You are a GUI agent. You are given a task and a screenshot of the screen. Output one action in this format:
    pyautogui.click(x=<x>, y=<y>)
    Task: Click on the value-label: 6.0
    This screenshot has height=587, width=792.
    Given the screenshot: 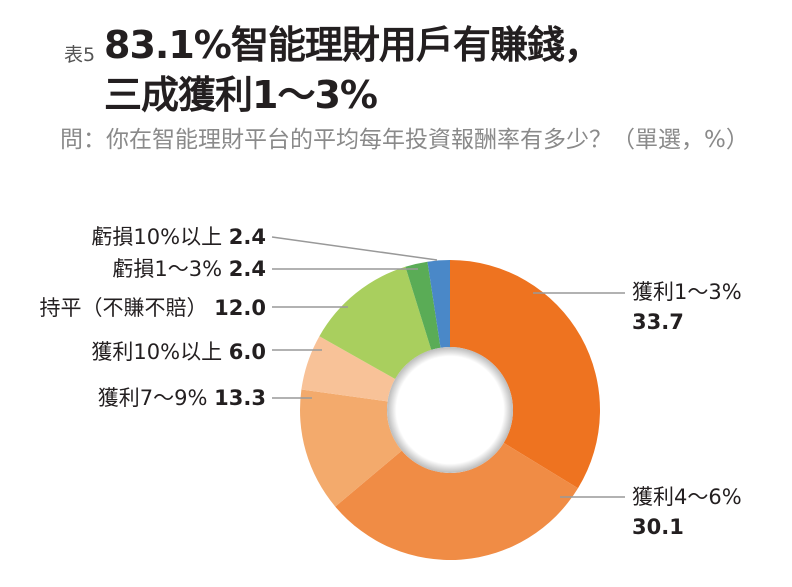 What is the action you would take?
    pyautogui.click(x=247, y=352)
    